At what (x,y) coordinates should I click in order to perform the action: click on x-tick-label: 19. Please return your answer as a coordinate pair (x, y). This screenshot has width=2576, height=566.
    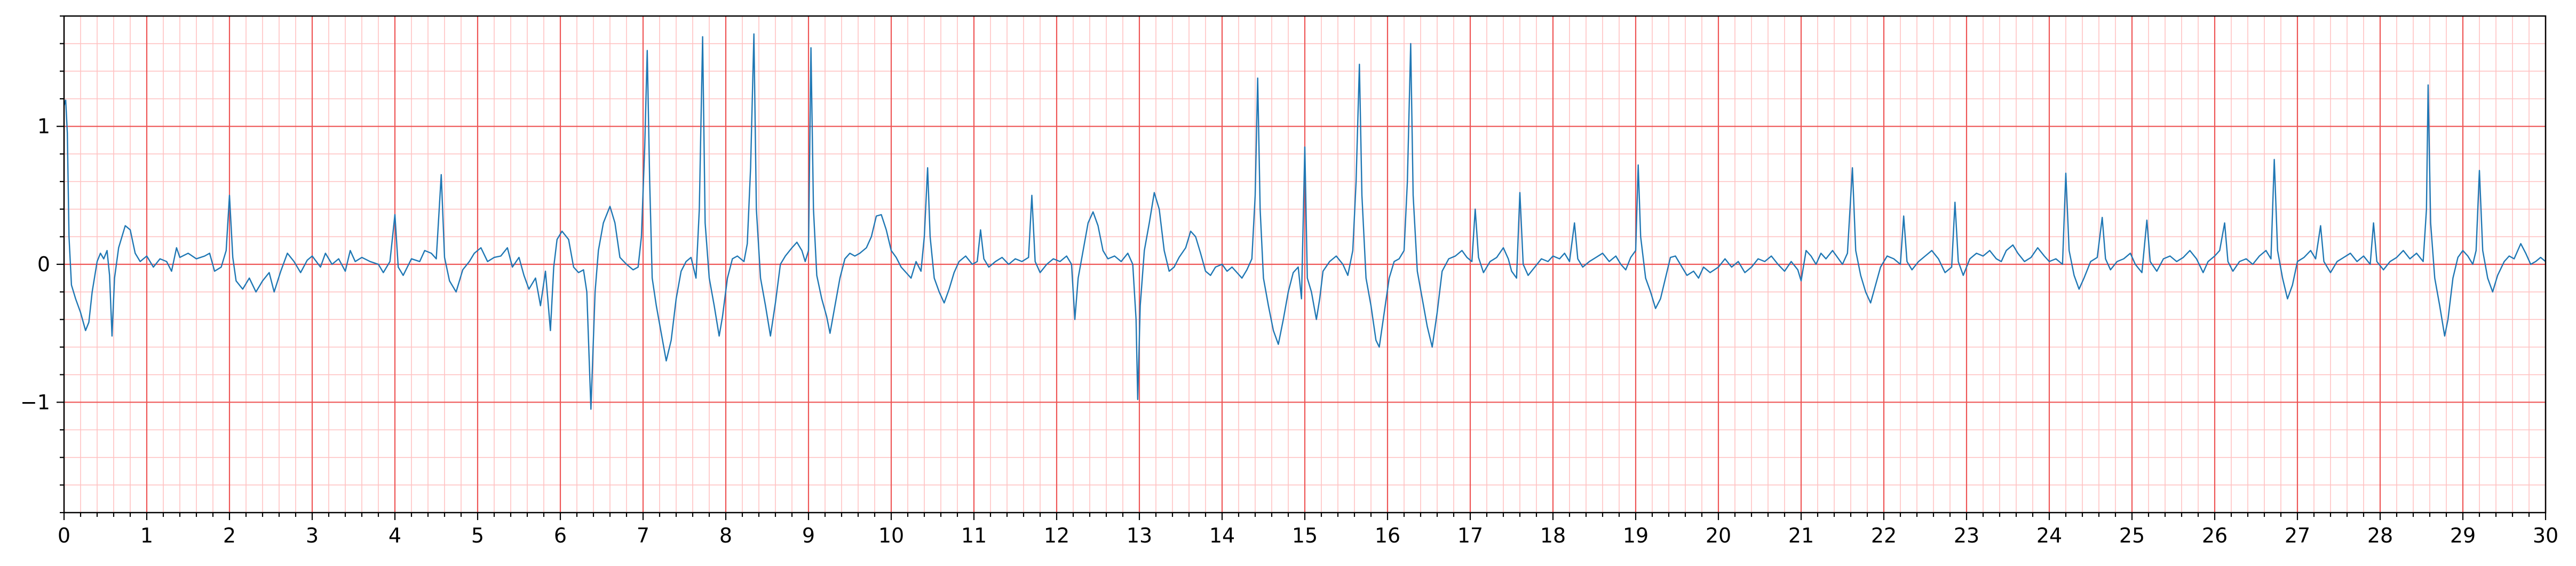
    Looking at the image, I should click on (1635, 535).